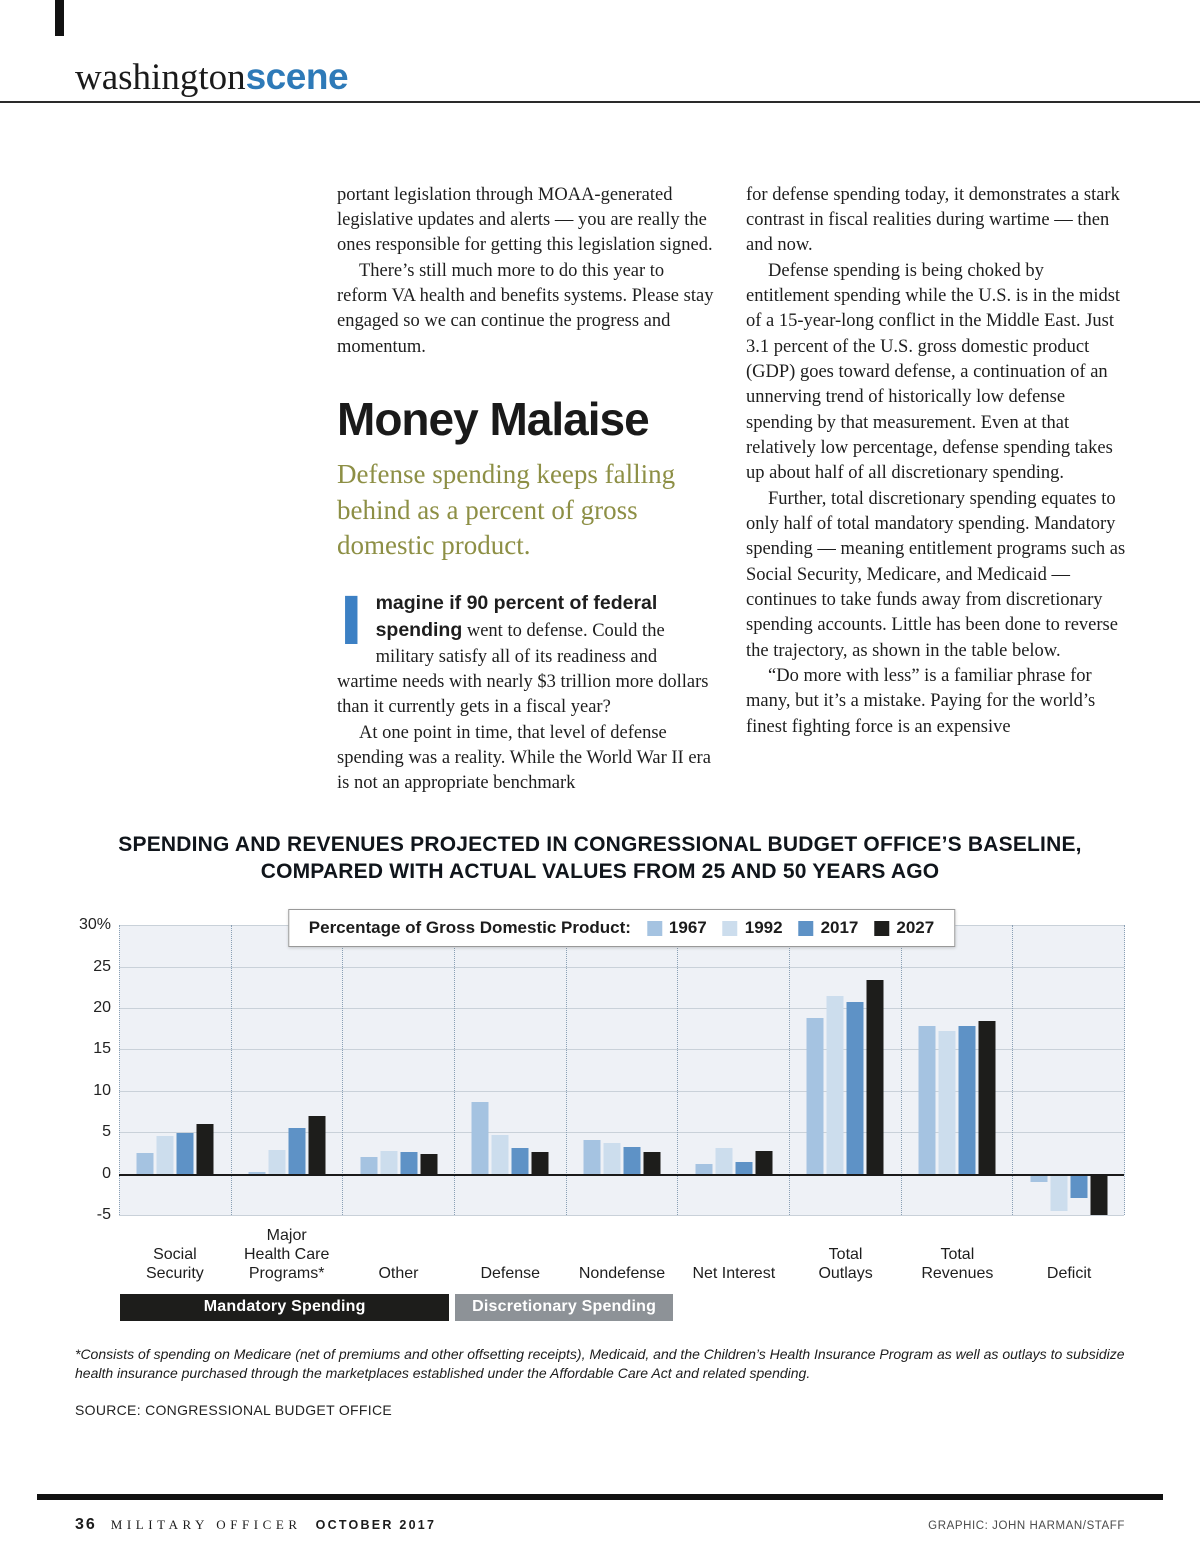 This screenshot has width=1200, height=1564. I want to click on footer-rule, so click(600, 1497).